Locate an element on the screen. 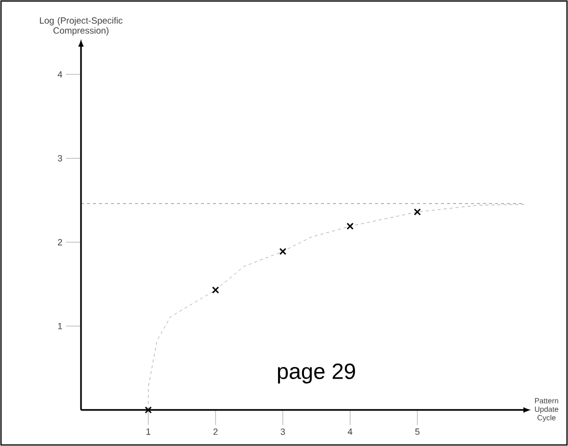 The height and width of the screenshot is (446, 568). annotation: page 29 is located at coordinates (317, 374).